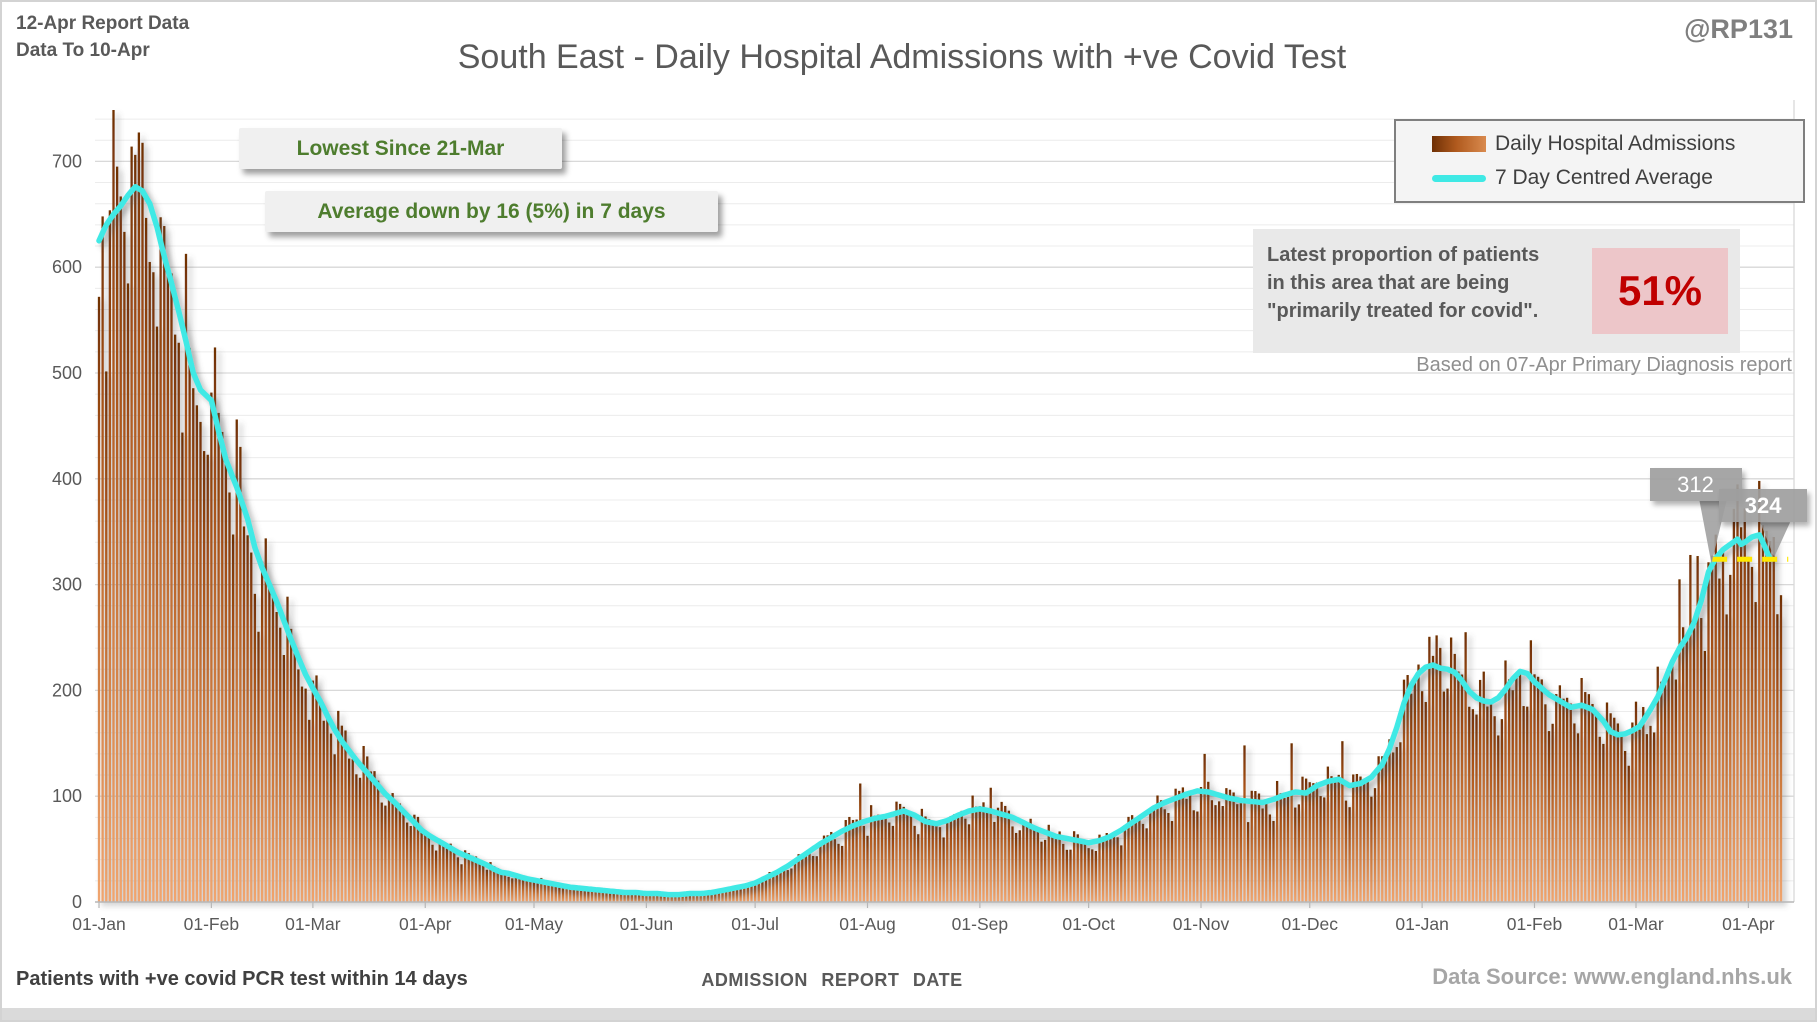 Image resolution: width=1817 pixels, height=1022 pixels. What do you see at coordinates (1617, 144) in the screenshot?
I see `legend-item-admissions: Daily Hospital Admissions` at bounding box center [1617, 144].